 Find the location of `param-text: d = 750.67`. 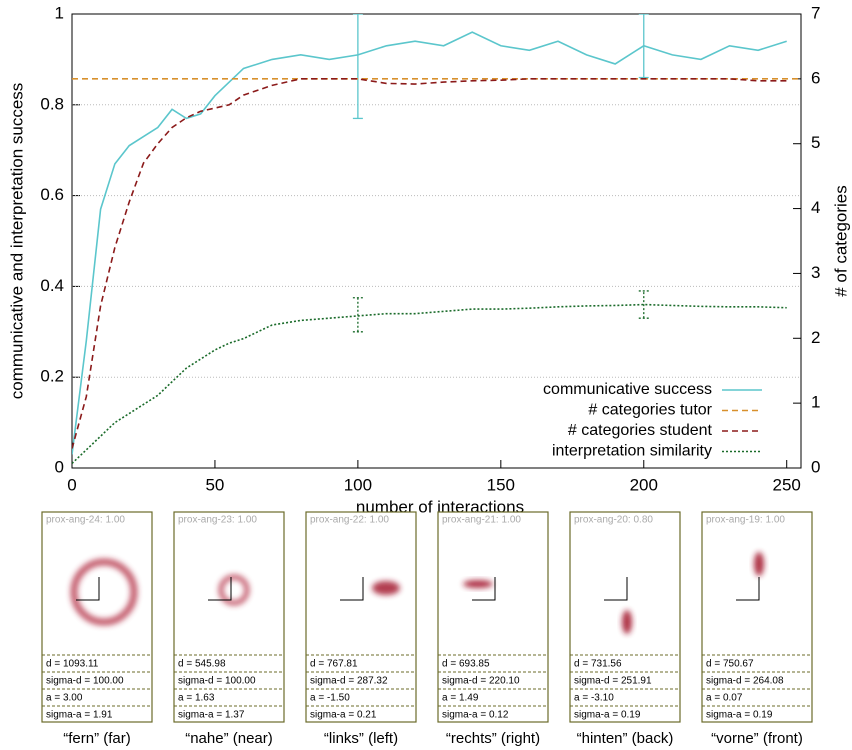

param-text: d = 750.67 is located at coordinates (730, 664).